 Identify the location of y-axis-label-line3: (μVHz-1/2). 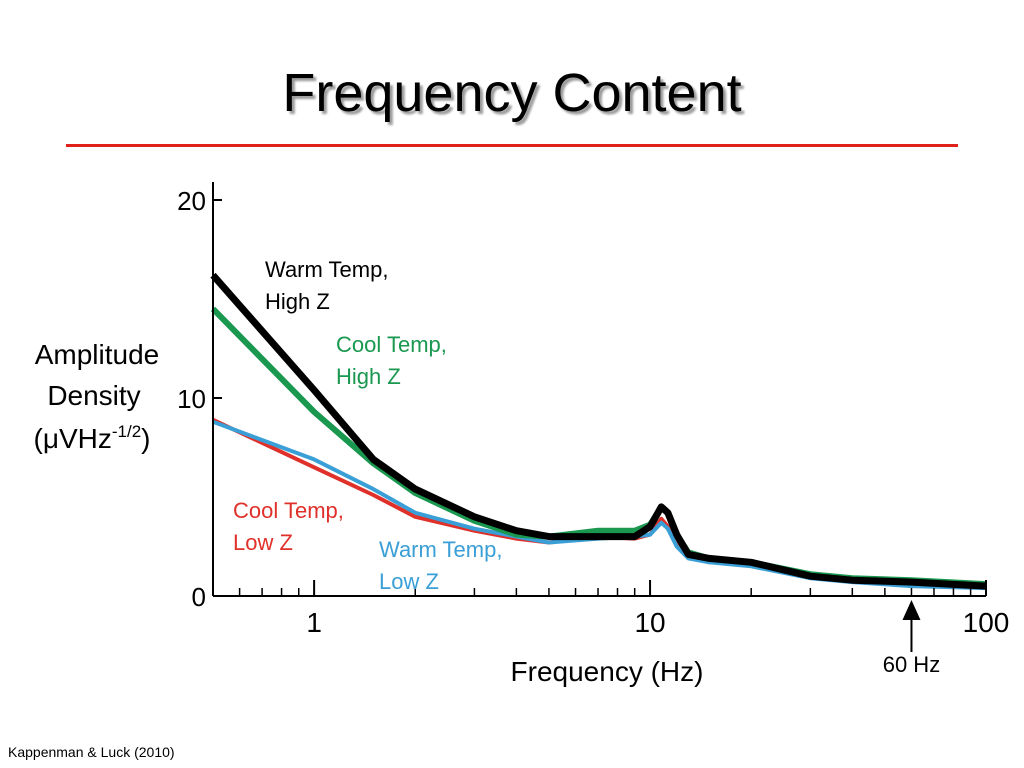
(92, 438).